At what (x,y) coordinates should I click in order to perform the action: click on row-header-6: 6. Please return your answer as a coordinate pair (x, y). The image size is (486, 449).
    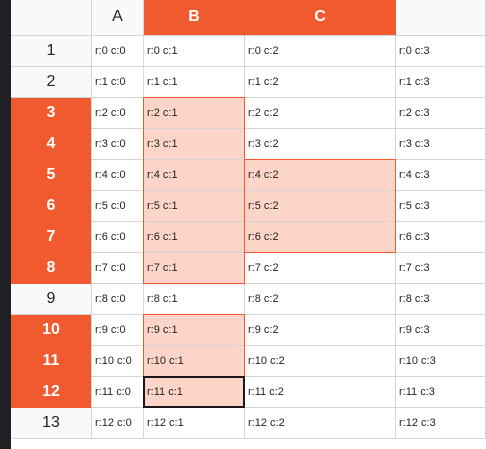
    Looking at the image, I should click on (51, 206).